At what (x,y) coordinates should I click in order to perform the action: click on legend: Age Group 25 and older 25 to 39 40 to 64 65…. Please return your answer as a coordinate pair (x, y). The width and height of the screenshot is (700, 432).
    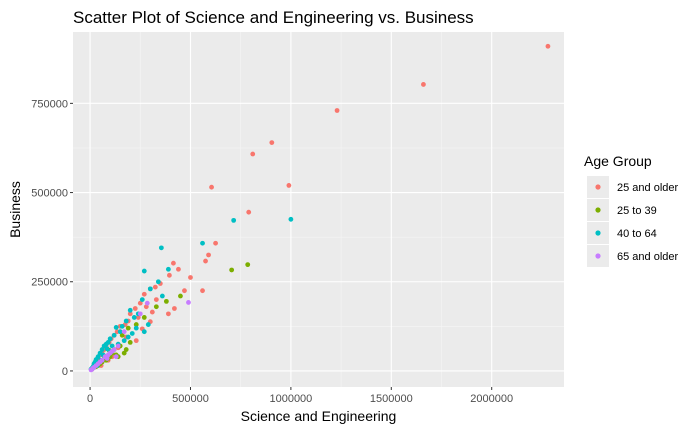
    Looking at the image, I should click on (631, 210).